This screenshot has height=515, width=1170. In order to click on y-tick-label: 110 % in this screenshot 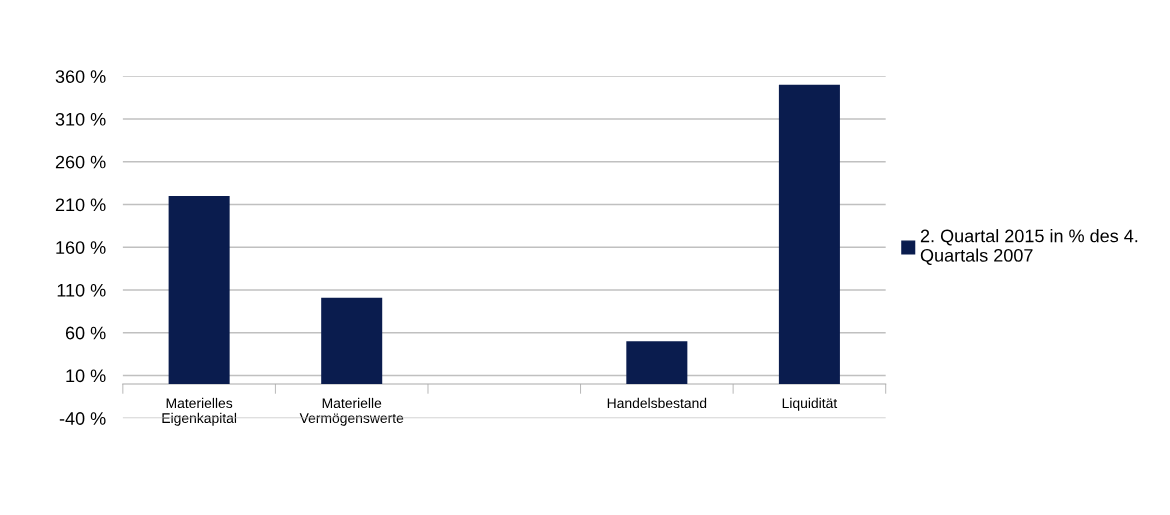, I will do `click(81, 290)`.